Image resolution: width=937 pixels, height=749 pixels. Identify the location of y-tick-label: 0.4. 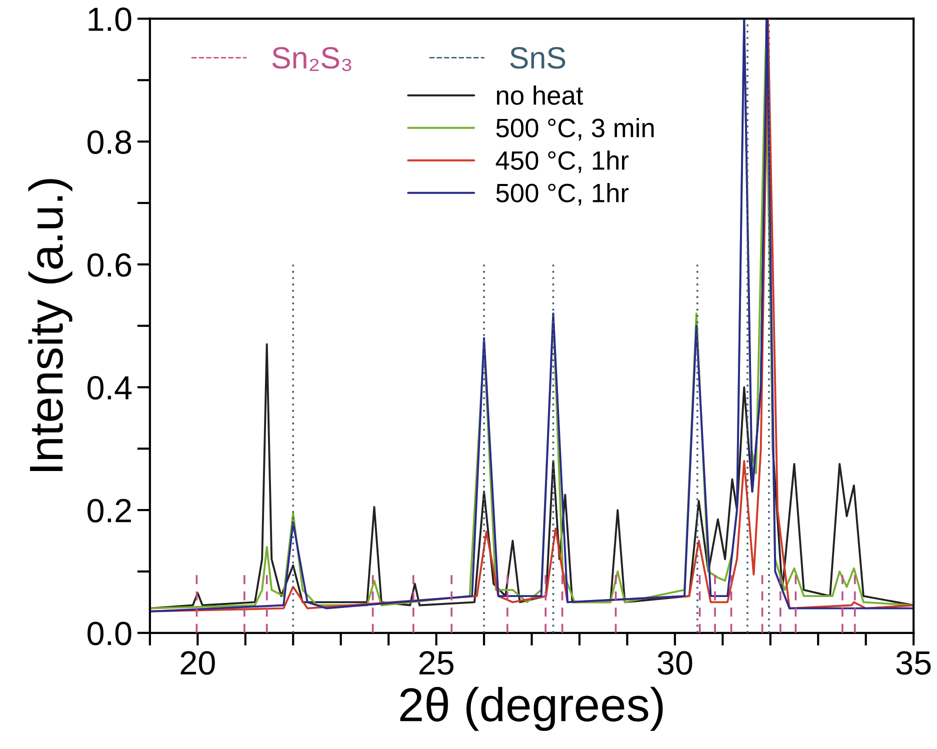
(110, 388).